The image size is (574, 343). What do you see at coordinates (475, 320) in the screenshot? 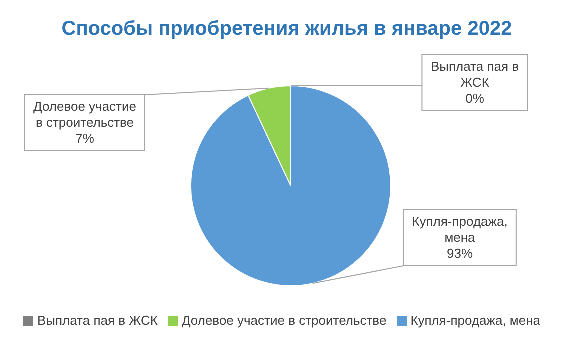
I see `legend-label: Купля-продажа, мена` at bounding box center [475, 320].